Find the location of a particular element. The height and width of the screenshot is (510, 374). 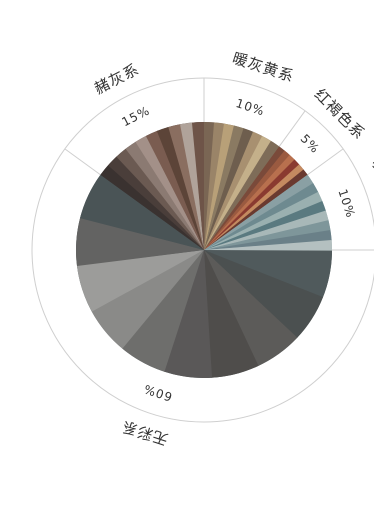

percent-label: 15% is located at coordinates (136, 116).